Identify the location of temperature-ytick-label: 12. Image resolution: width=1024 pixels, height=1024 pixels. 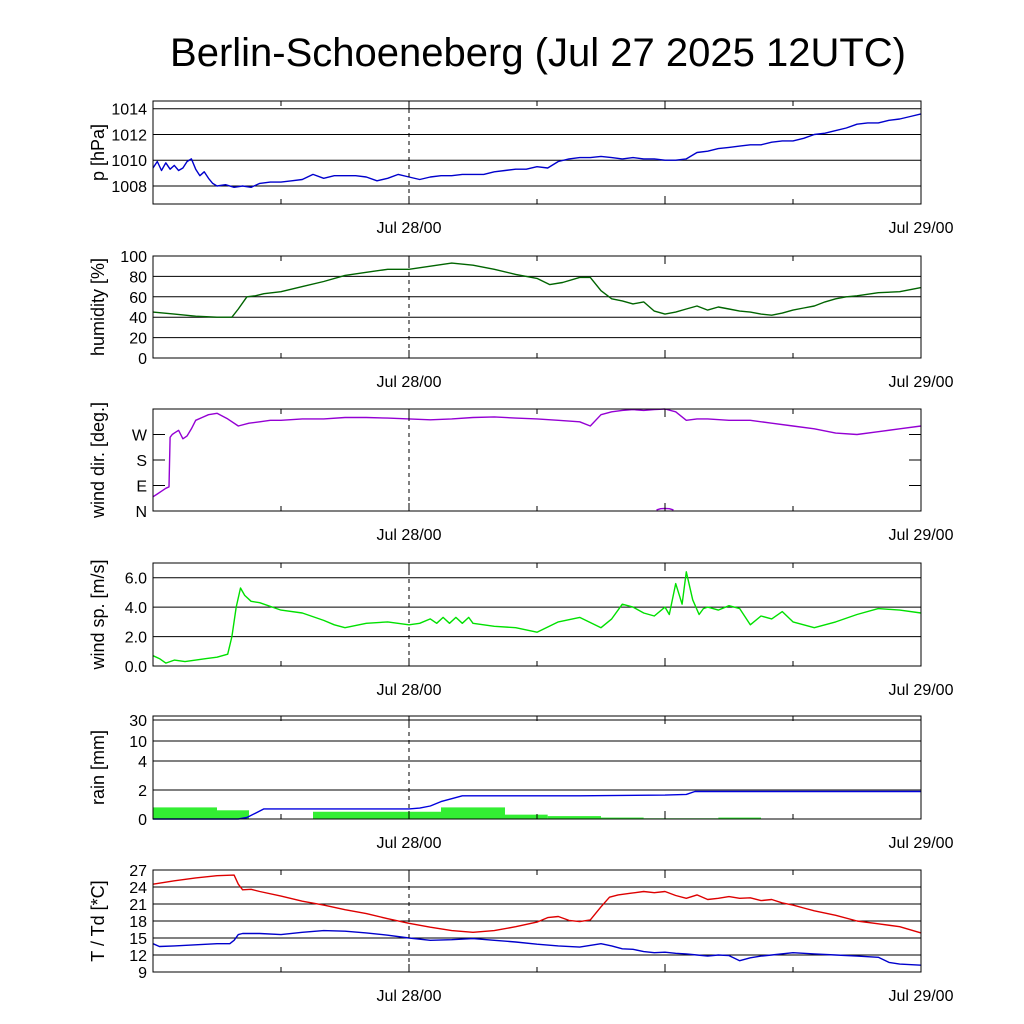
(138, 956).